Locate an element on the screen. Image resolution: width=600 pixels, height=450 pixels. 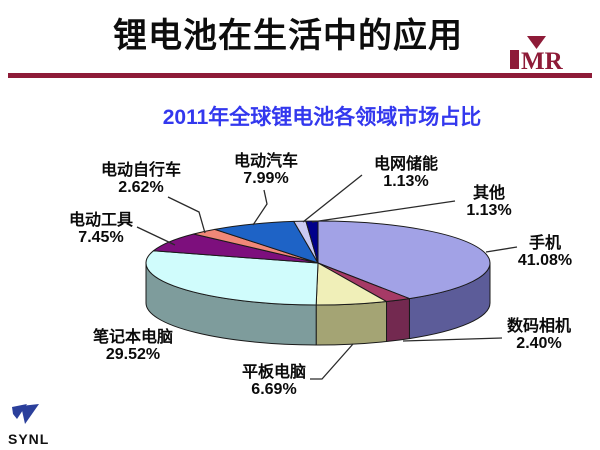
pie-label-name: 电动工具 is located at coordinates (101, 220).